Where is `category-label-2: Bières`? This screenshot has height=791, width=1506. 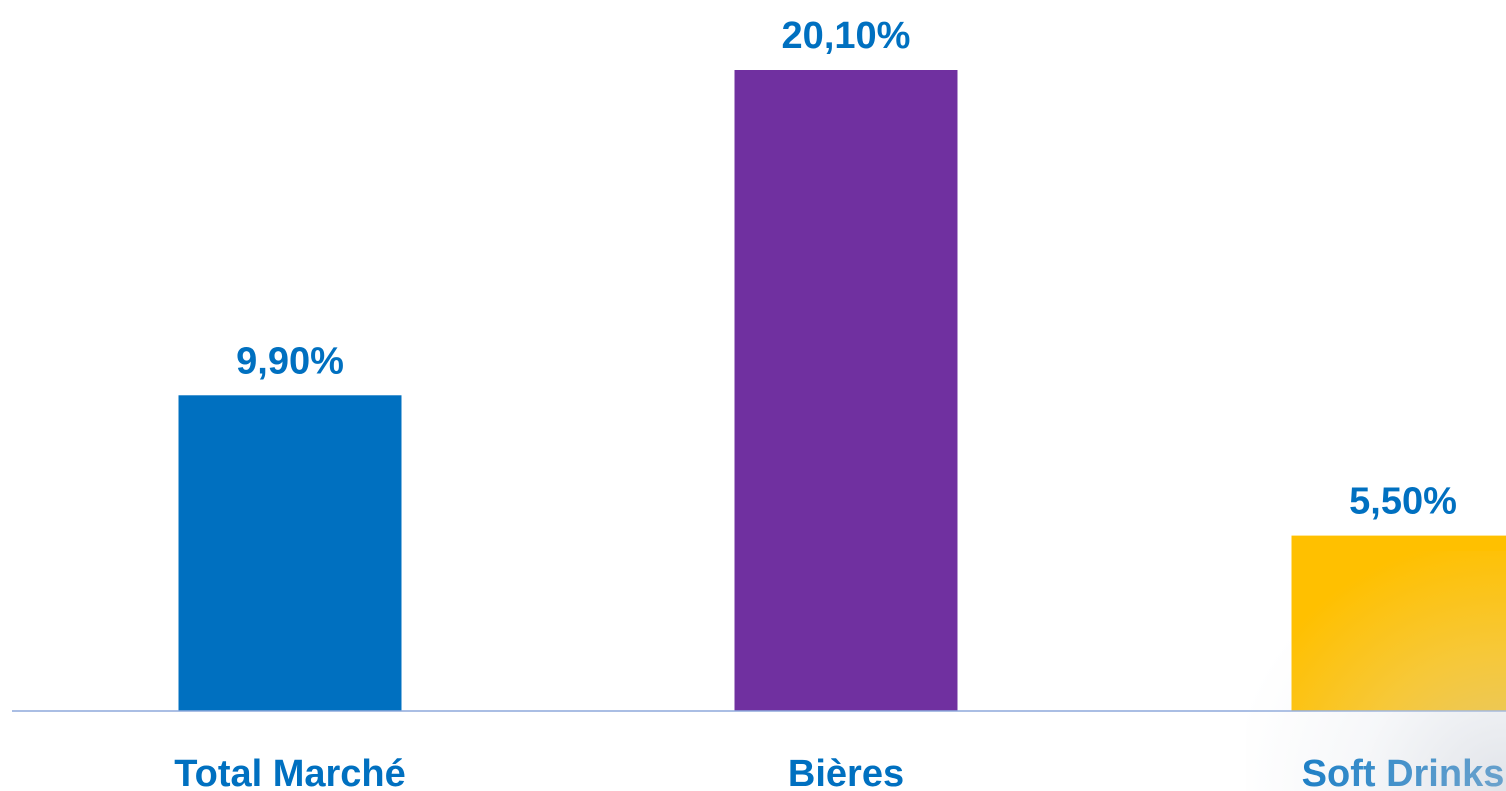 category-label-2: Bières is located at coordinates (846, 772).